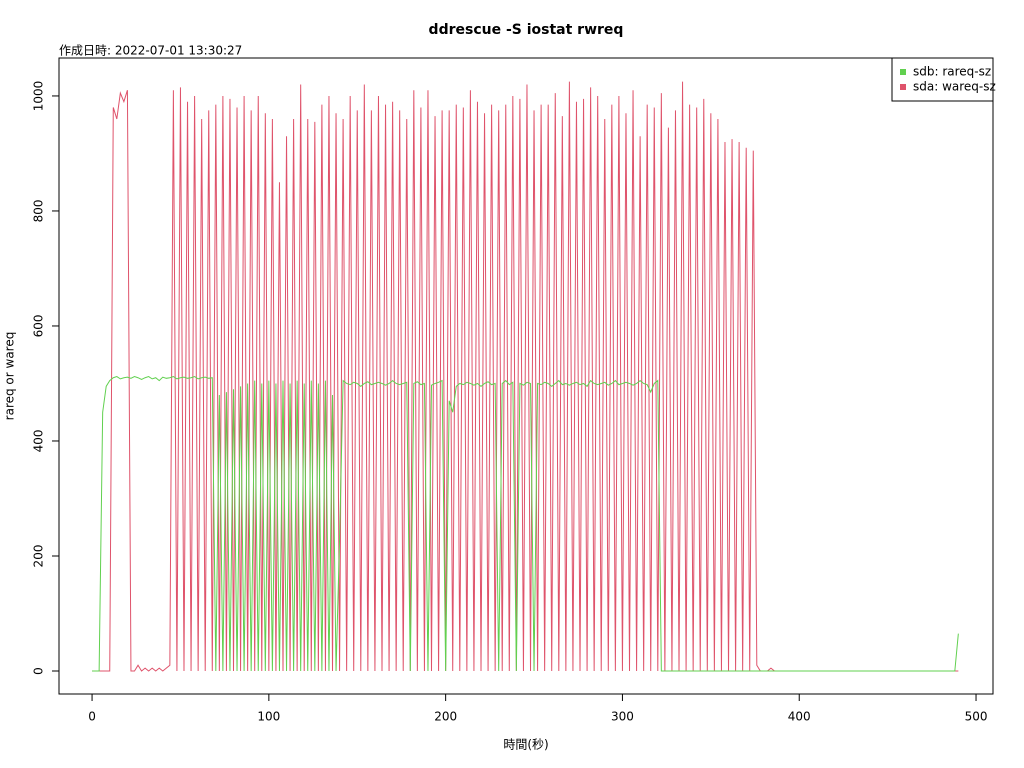 Image resolution: width=1024 pixels, height=768 pixels. Describe the element at coordinates (268, 717) in the screenshot. I see `x-tick-label: 100` at that location.